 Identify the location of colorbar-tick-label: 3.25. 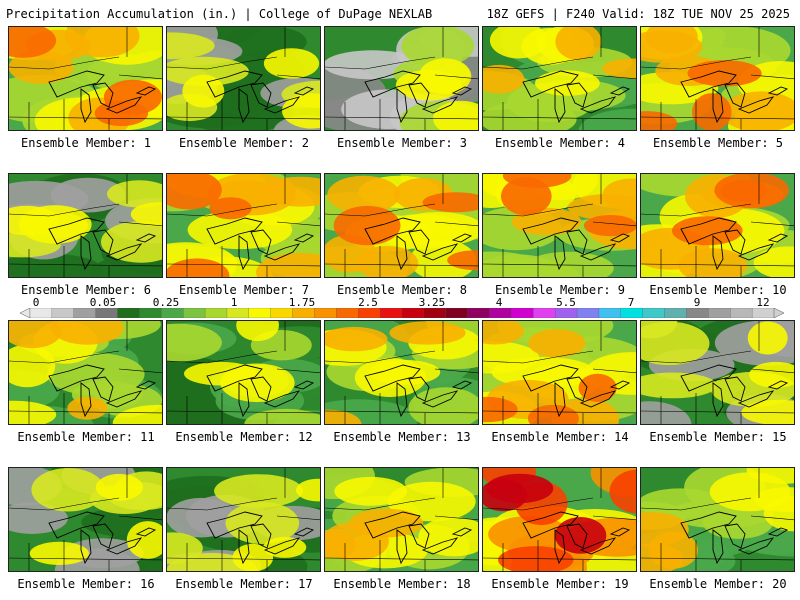
(432, 302).